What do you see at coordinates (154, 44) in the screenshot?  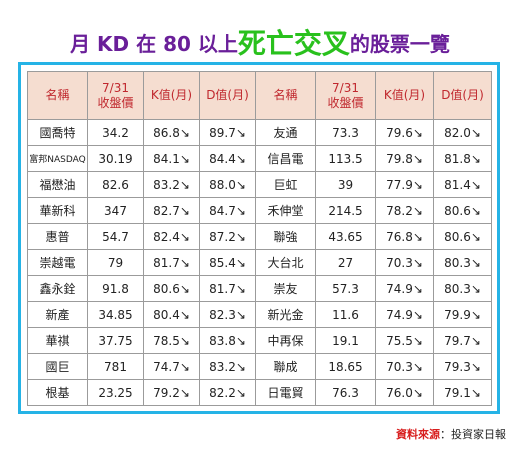 I see `title-prefix: 月 KD 在 80 以上` at bounding box center [154, 44].